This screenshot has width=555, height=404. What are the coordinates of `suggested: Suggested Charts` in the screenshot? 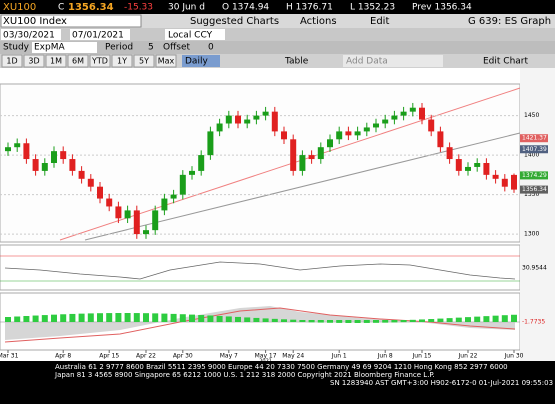 It's located at (234, 21).